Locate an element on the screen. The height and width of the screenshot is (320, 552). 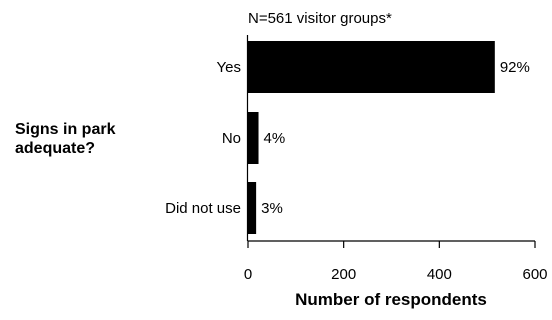
group-label-line-2: adequate? is located at coordinates (55, 148).